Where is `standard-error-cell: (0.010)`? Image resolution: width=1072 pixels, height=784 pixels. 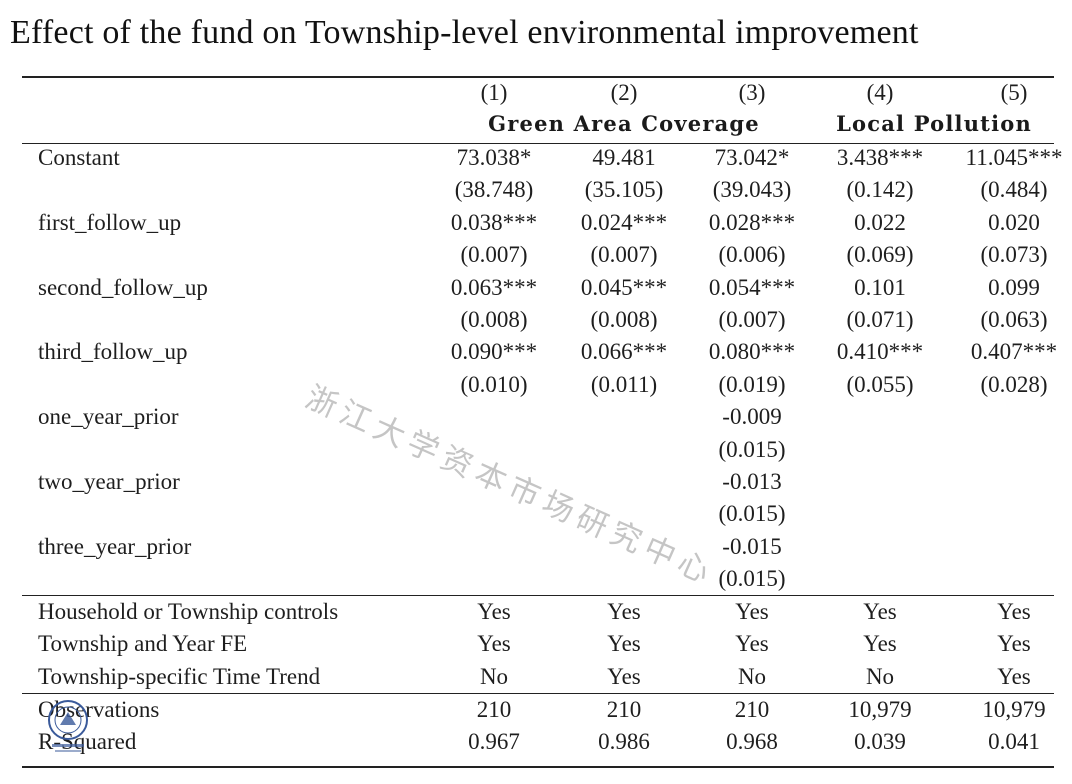 standard-error-cell: (0.010) is located at coordinates (494, 384).